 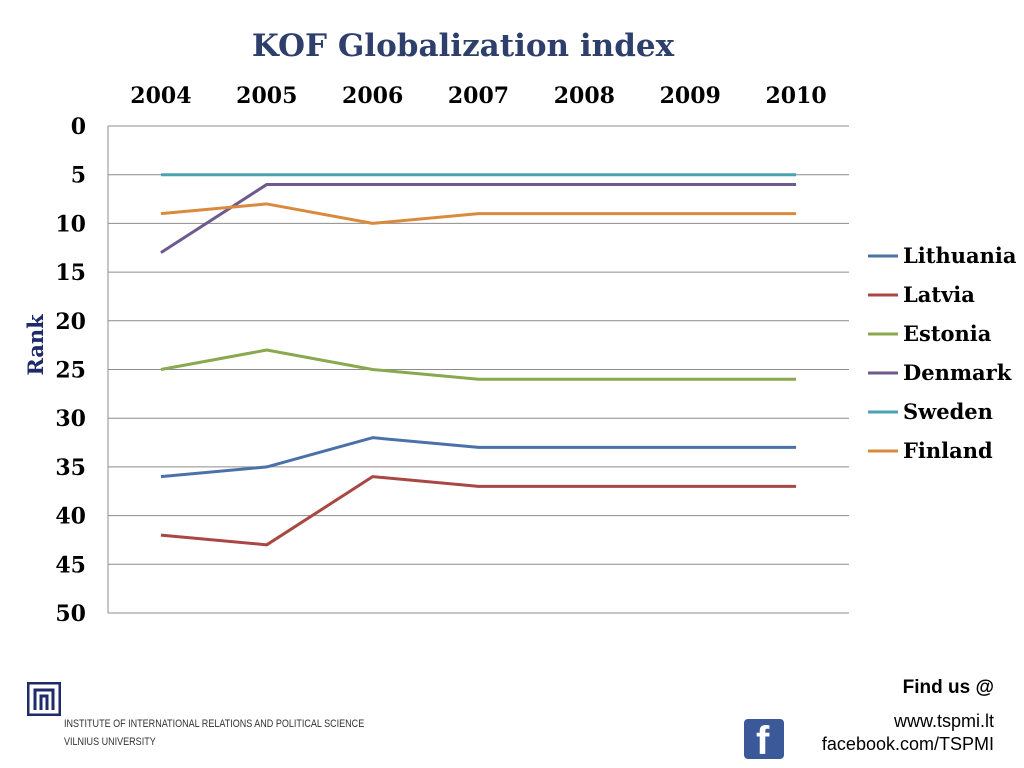 I want to click on y-tick-label: 35, so click(x=70, y=468).